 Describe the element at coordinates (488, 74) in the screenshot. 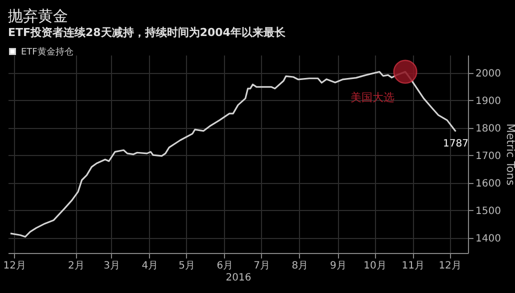

I see `y-tick-label: 2000` at that location.